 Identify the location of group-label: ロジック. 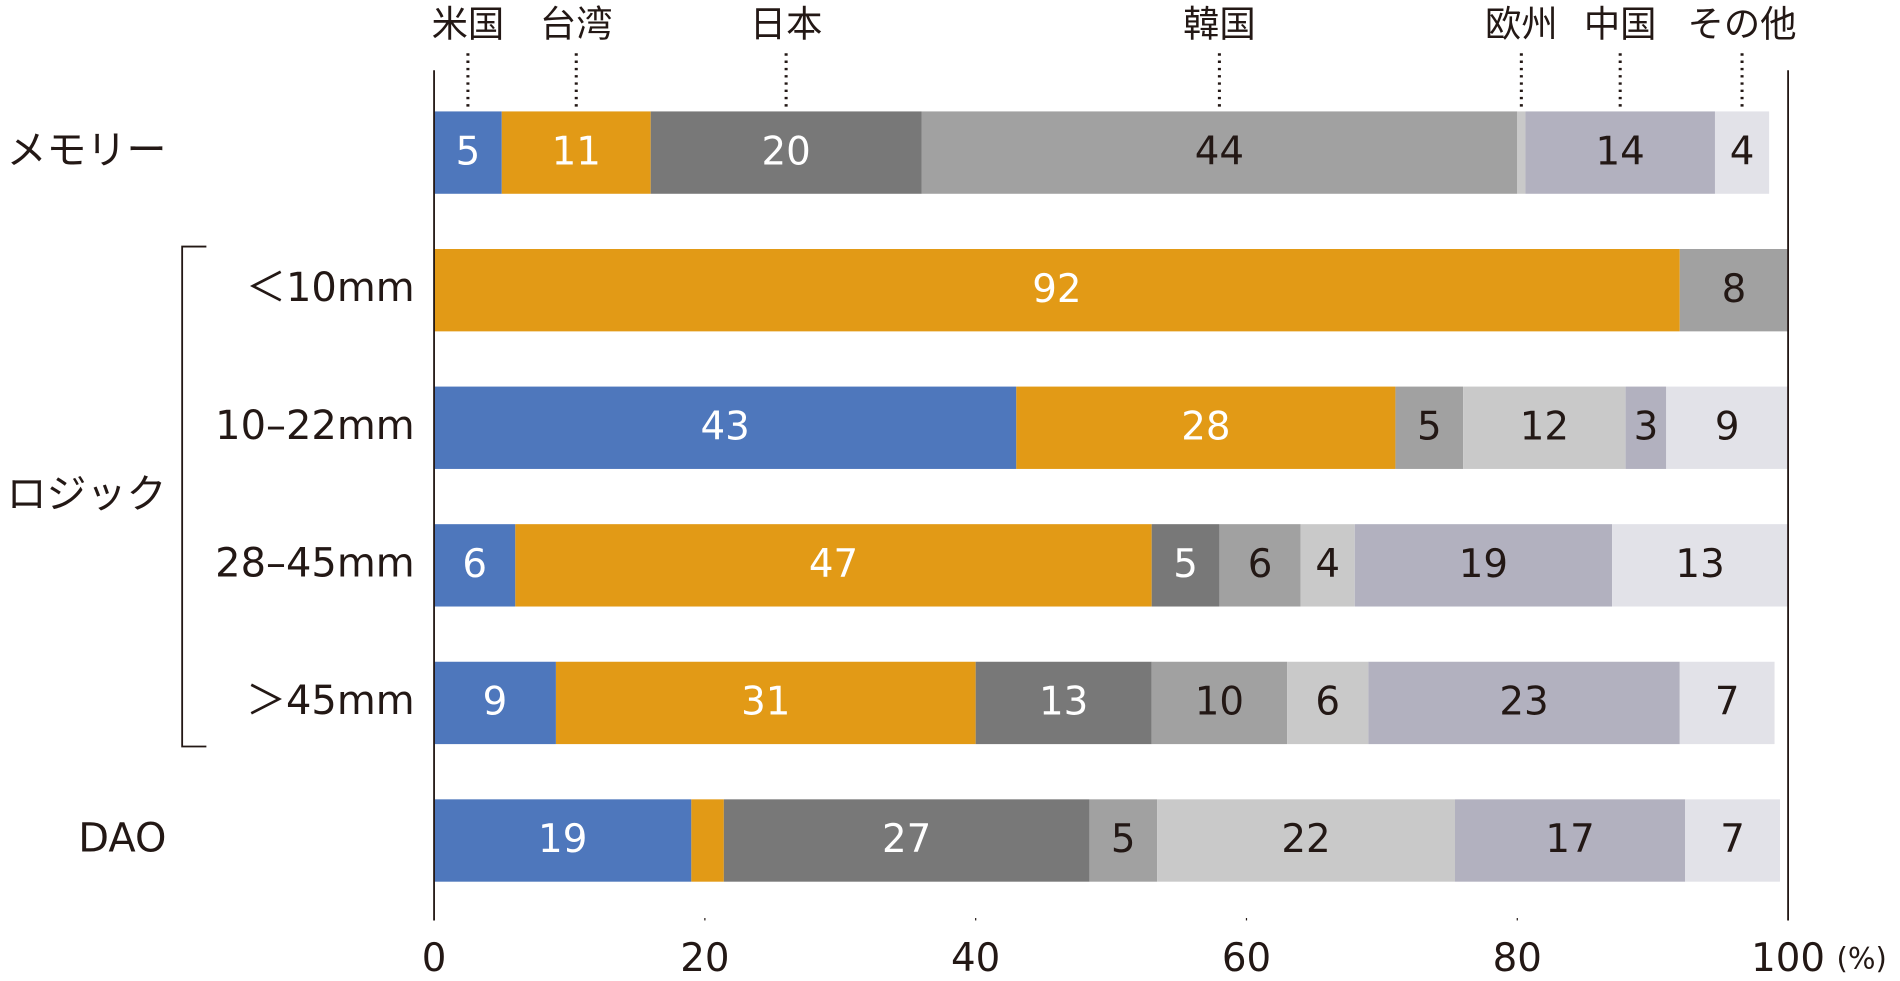
(87, 495).